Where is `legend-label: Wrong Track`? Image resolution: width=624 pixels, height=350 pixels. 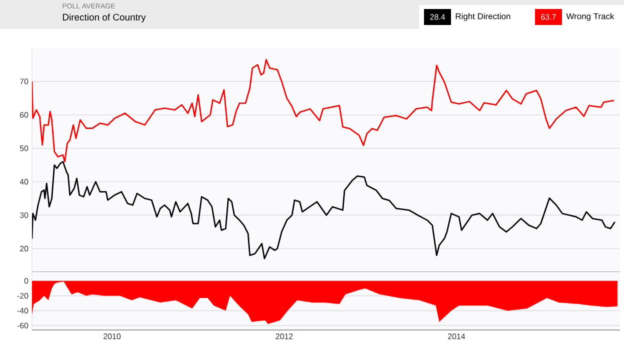
legend-label: Wrong Track is located at coordinates (590, 17).